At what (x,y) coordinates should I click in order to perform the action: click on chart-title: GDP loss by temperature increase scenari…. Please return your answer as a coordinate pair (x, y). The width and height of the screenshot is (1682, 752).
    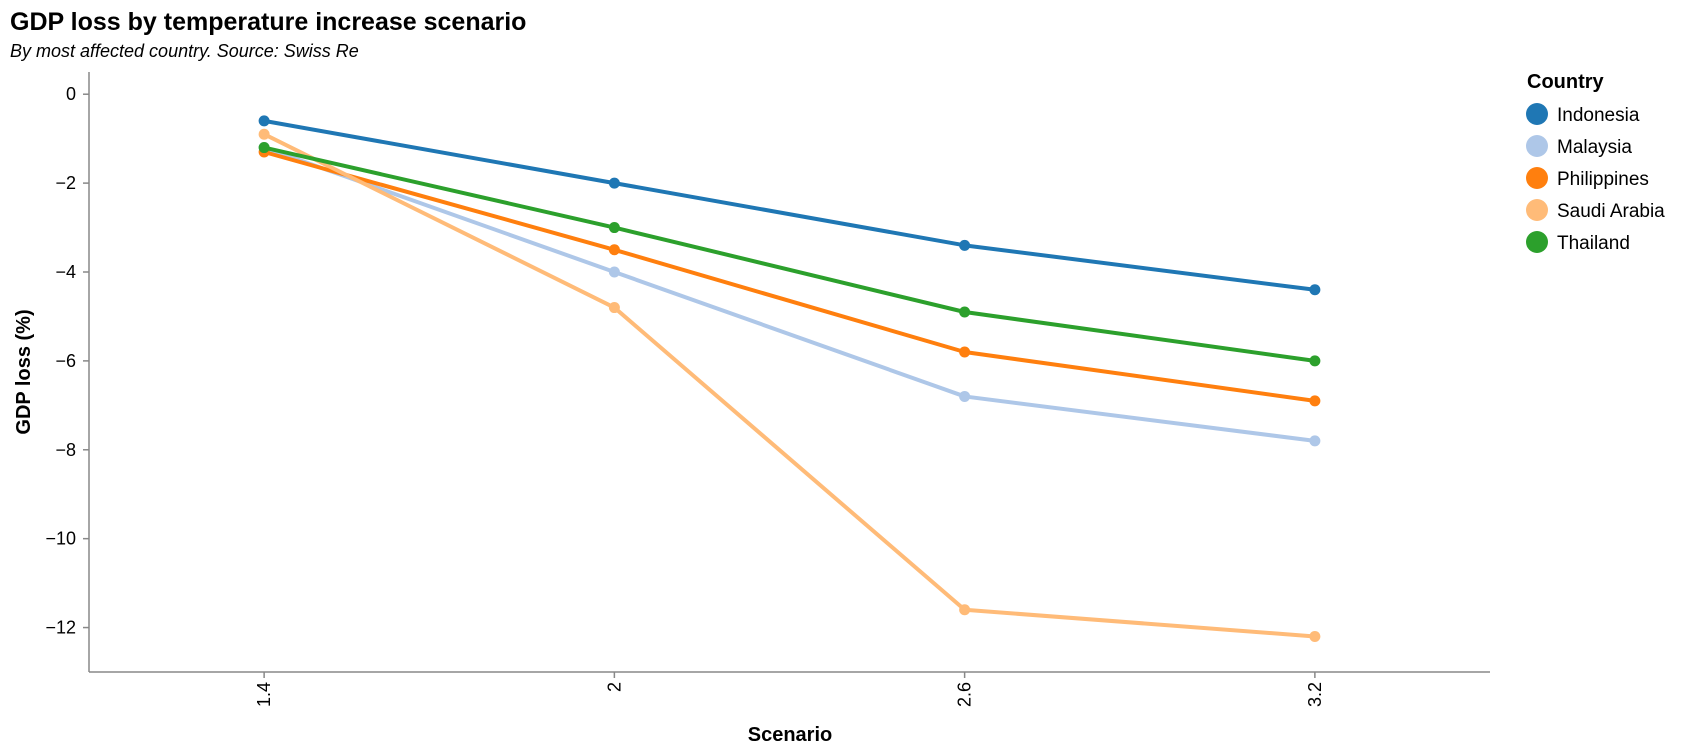
    Looking at the image, I should click on (268, 22).